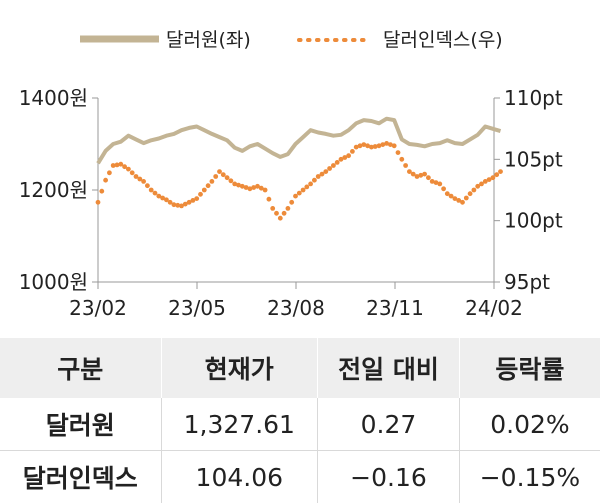 The height and width of the screenshot is (504, 600). What do you see at coordinates (388, 424) in the screenshot?
I see `row-change: 0.27` at bounding box center [388, 424].